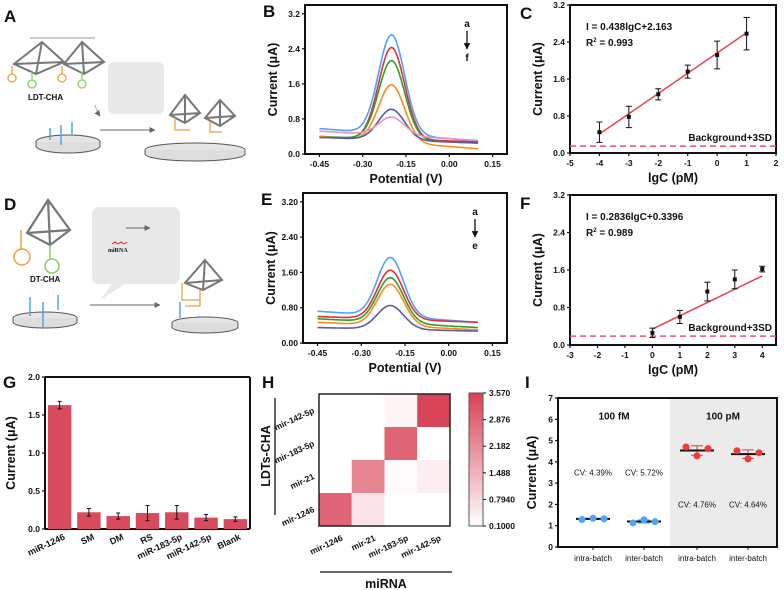 The height and width of the screenshot is (590, 784). What do you see at coordinates (294, 14) in the screenshot?
I see `y-tick-label: 3.2` at bounding box center [294, 14].